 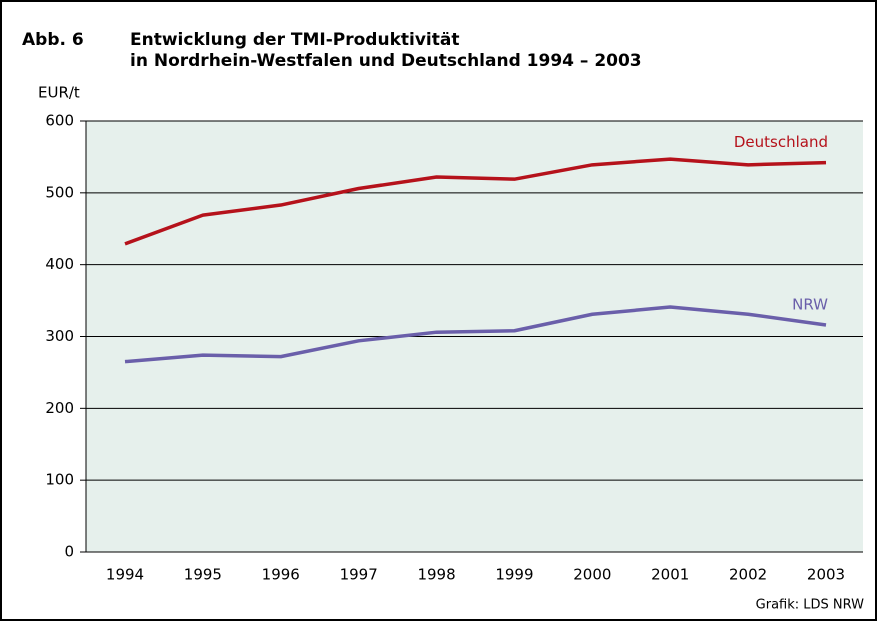 I want to click on y-axis-label: EUR/t, so click(x=59, y=93).